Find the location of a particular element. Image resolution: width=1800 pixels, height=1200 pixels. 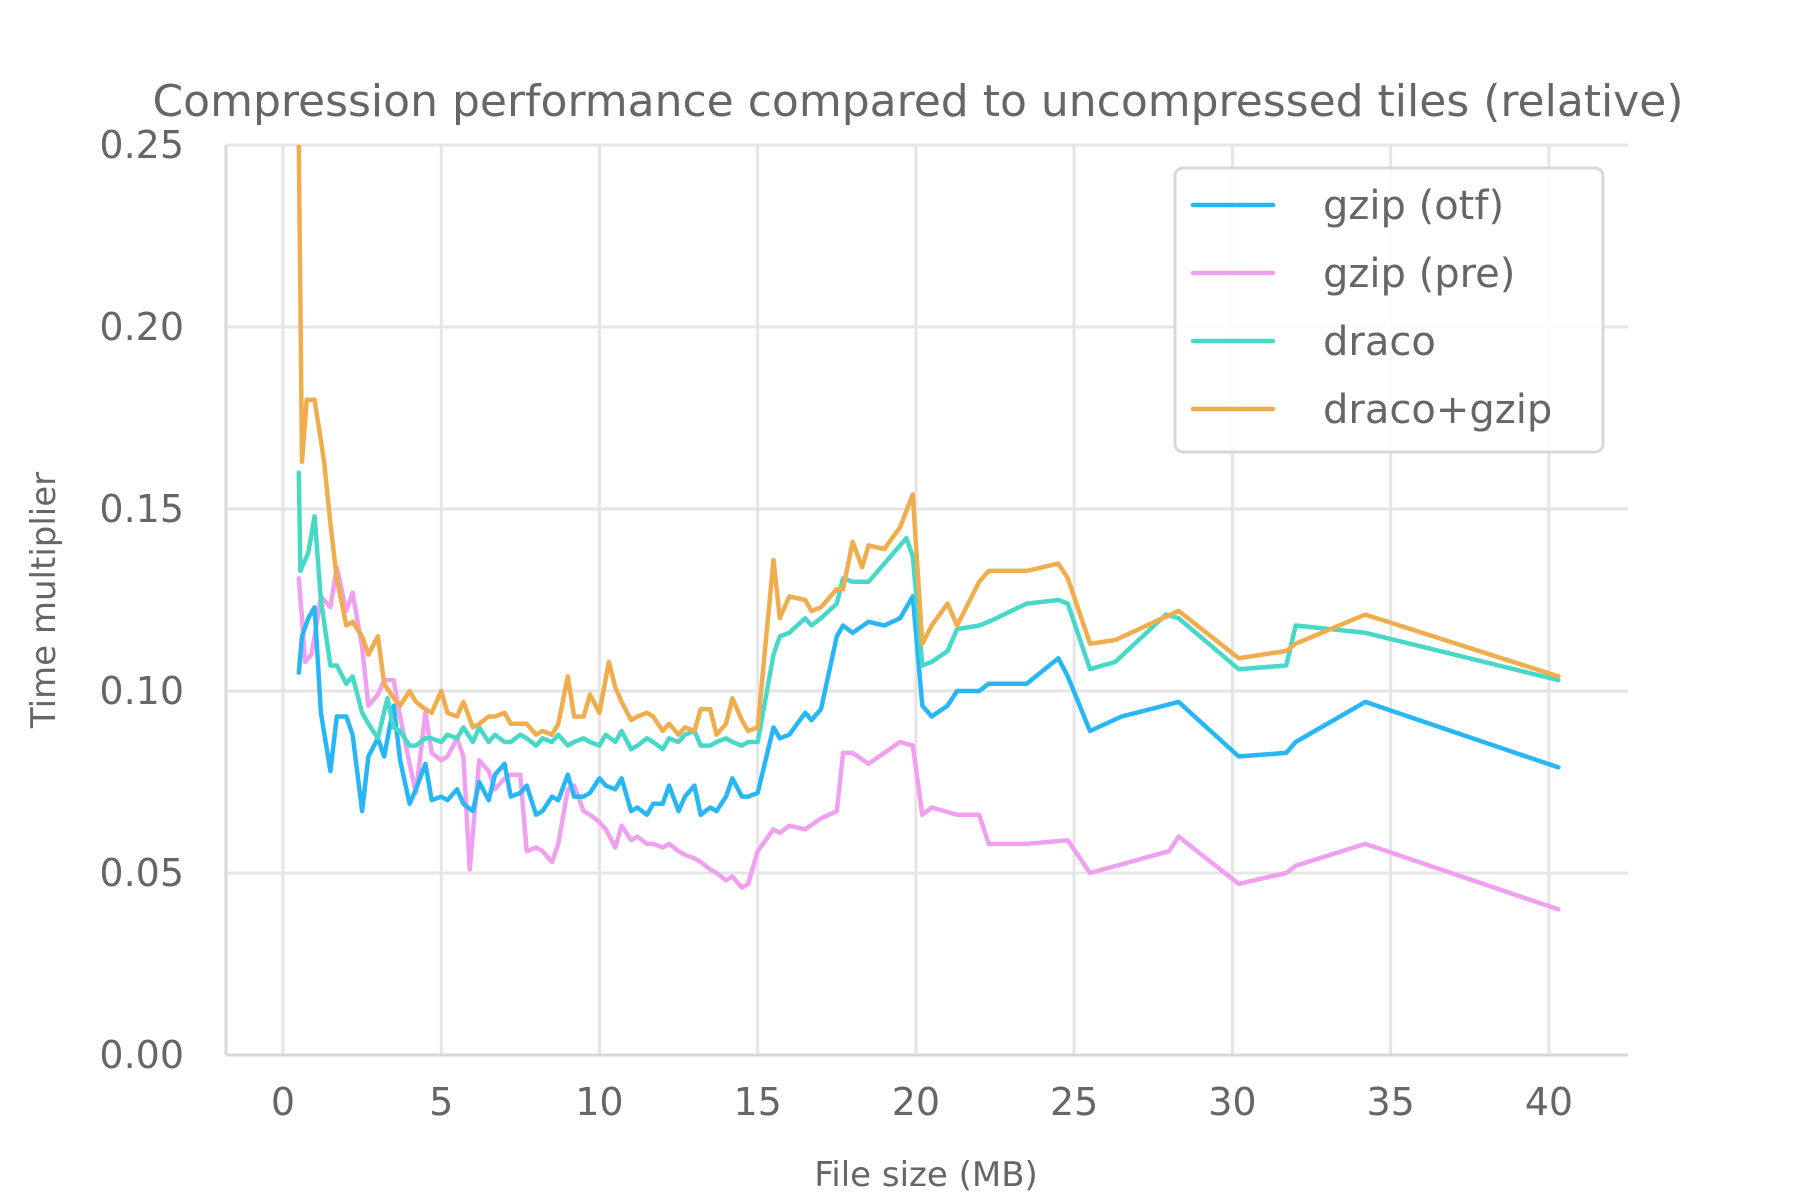

y-tick-label: 0.10 is located at coordinates (141, 691).